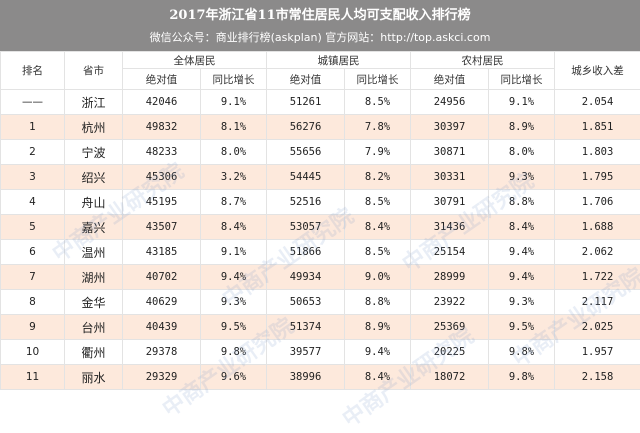 The height and width of the screenshot is (433, 640). What do you see at coordinates (93, 202) in the screenshot?
I see `cell-city: 舟山` at bounding box center [93, 202].